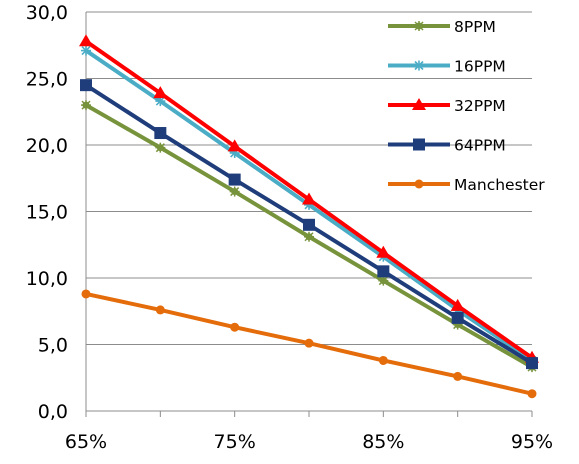 The height and width of the screenshot is (464, 579). I want to click on y-tick-label: 15,0, so click(47, 213).